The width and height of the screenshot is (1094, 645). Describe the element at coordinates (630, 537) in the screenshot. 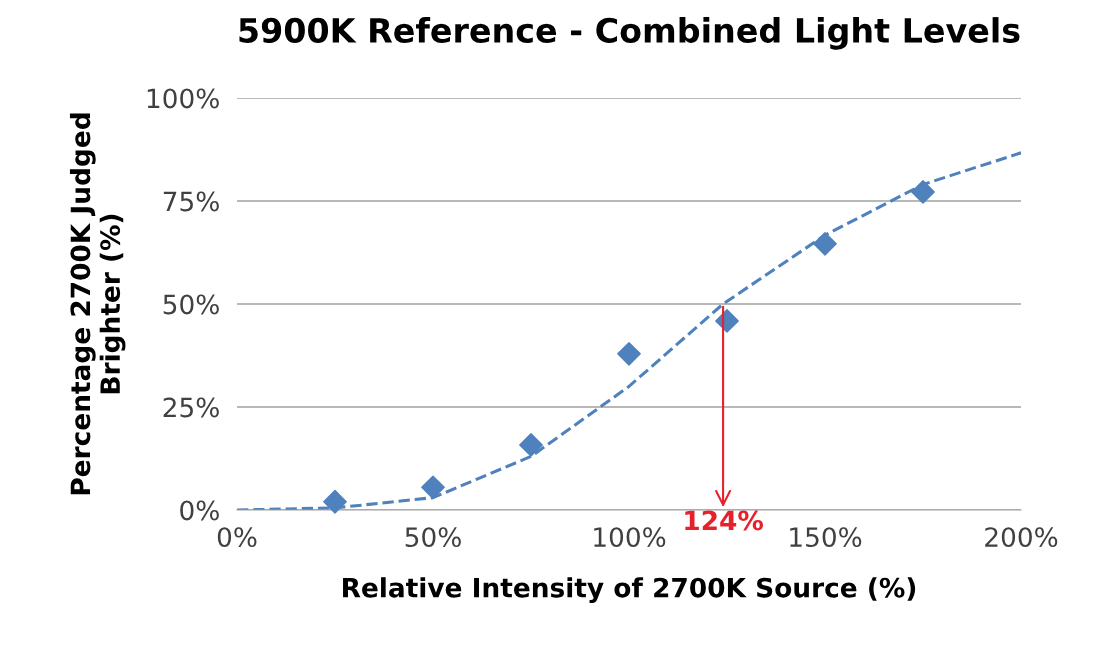

I see `x-tick-label: 100%` at that location.